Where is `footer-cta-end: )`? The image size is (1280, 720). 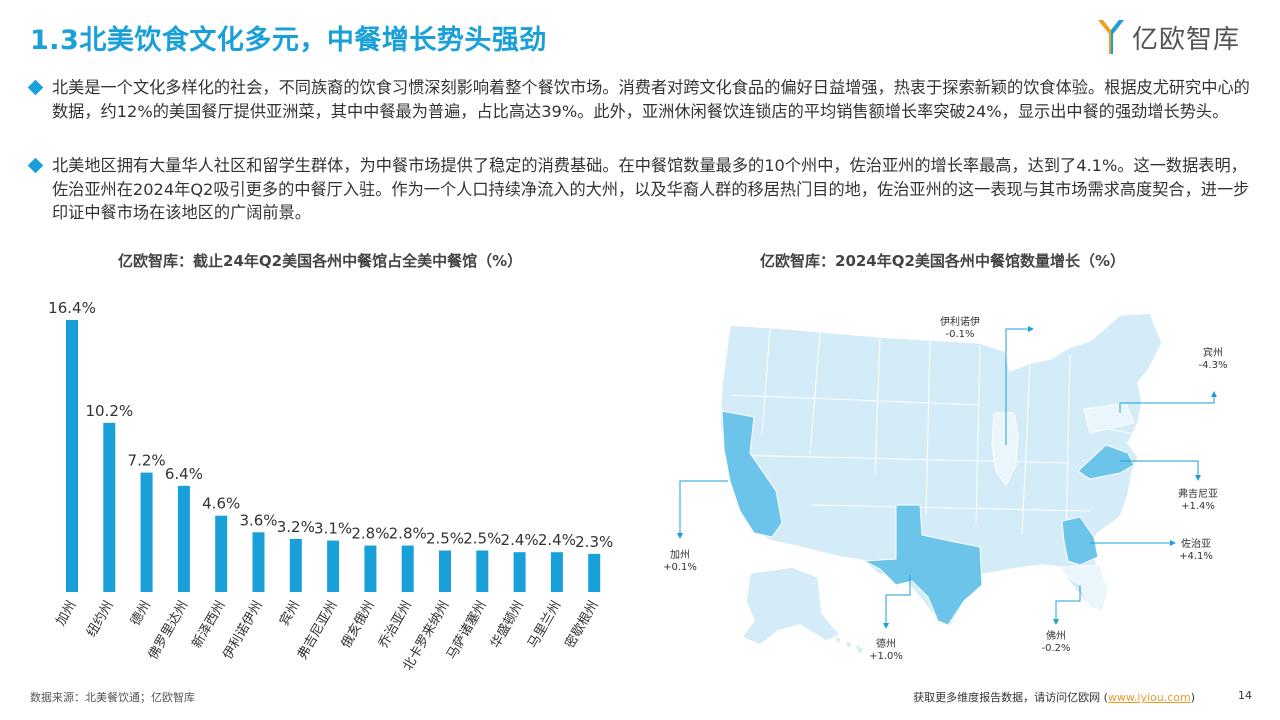 footer-cta-end: ) is located at coordinates (1192, 697).